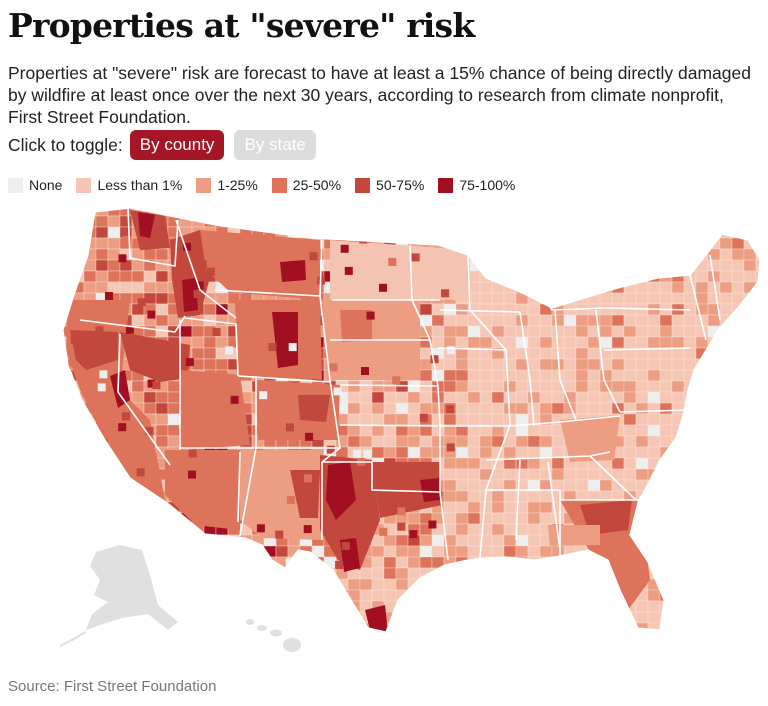  I want to click on by-state-button: By state, so click(275, 145).